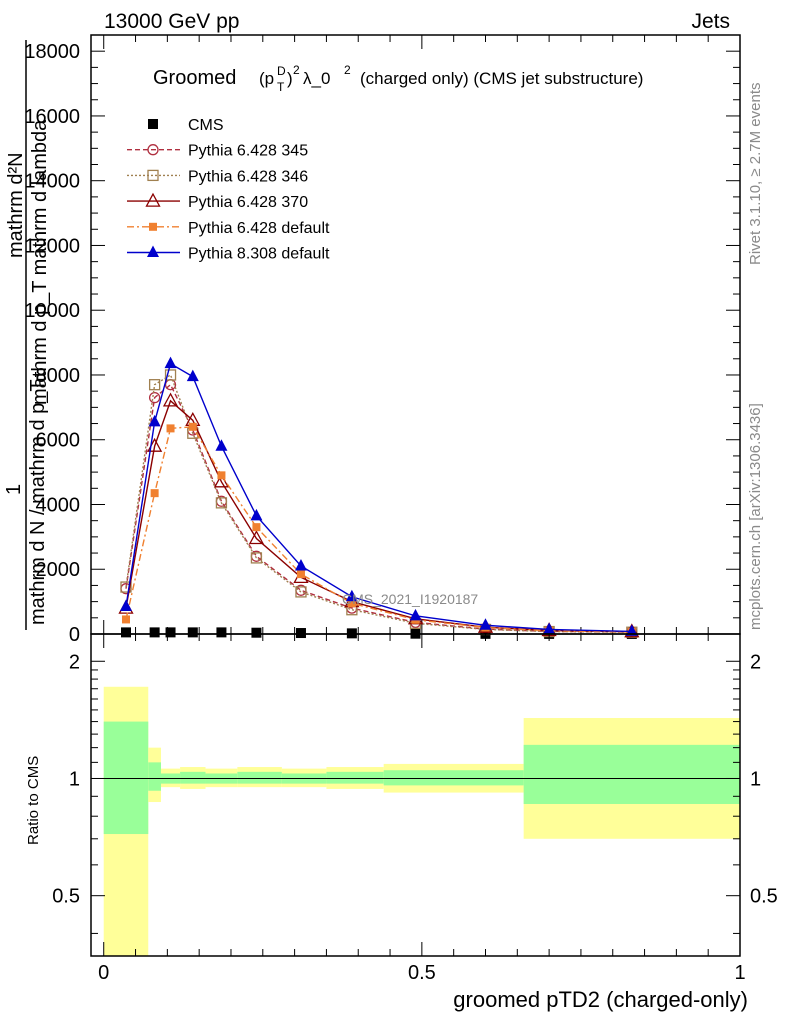  What do you see at coordinates (248, 151) in the screenshot?
I see `legend-label: Pythia 6.428 345` at bounding box center [248, 151].